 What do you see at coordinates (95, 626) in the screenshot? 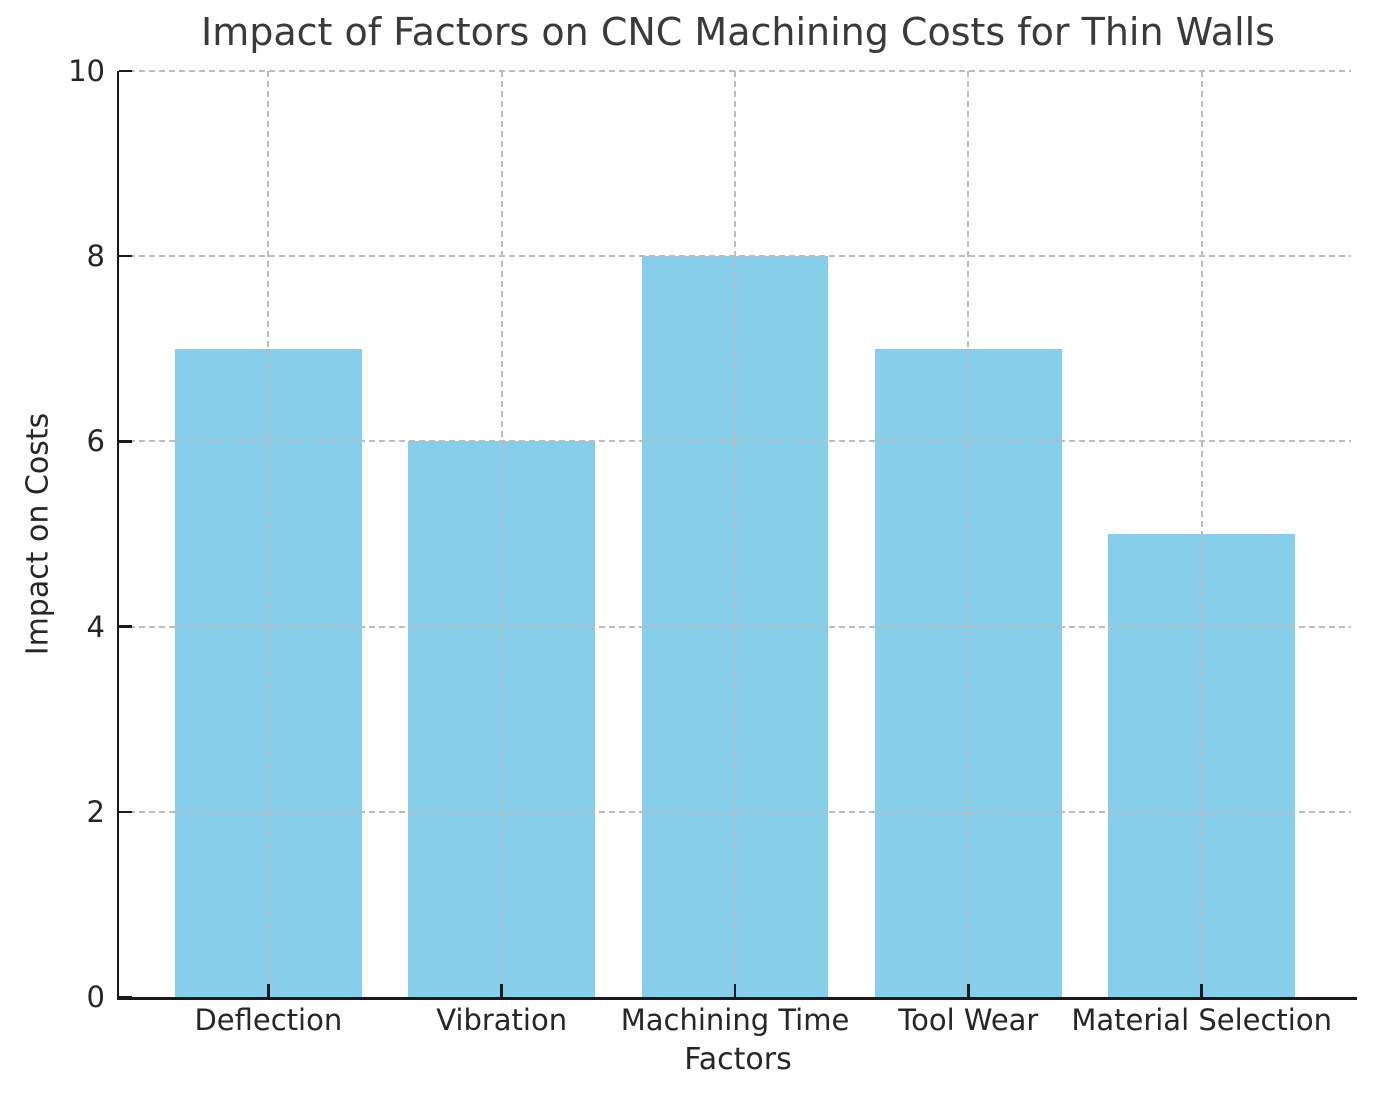
I see `y-tick-label-4: 4` at bounding box center [95, 626].